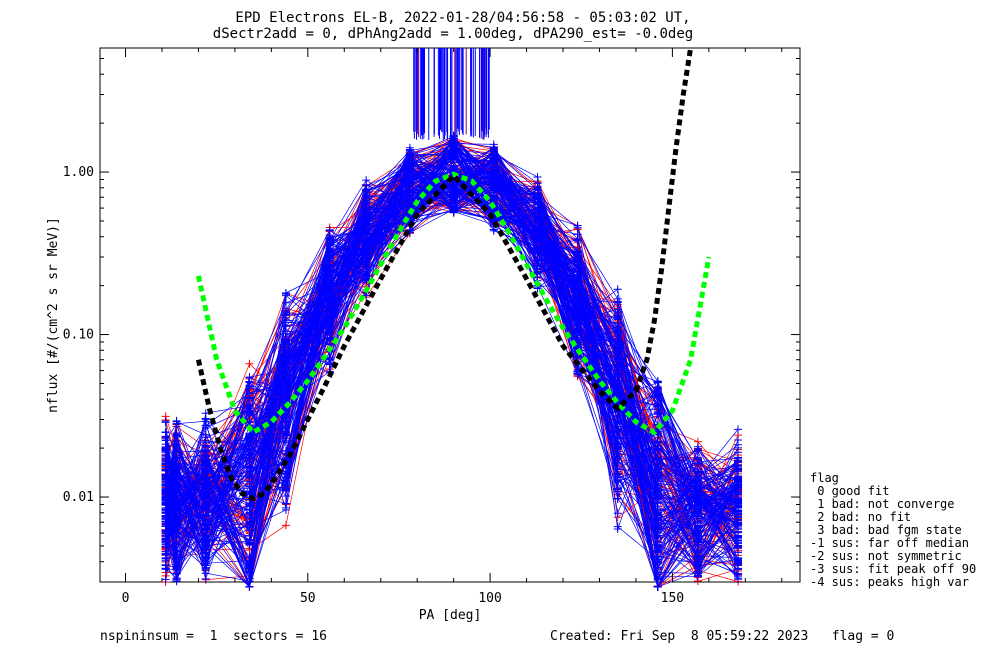 Image resolution: width=1000 pixels, height=654 pixels. Describe the element at coordinates (53, 315) in the screenshot. I see `y-axis-label: nflux [#/(cm^2 s sr MeV)]` at that location.